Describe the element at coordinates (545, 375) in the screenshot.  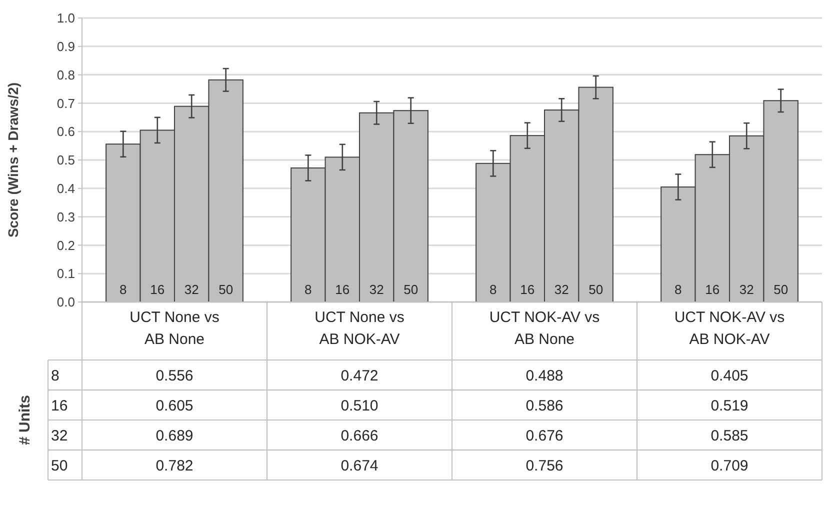
I see `data-label: 0.488` at that location.